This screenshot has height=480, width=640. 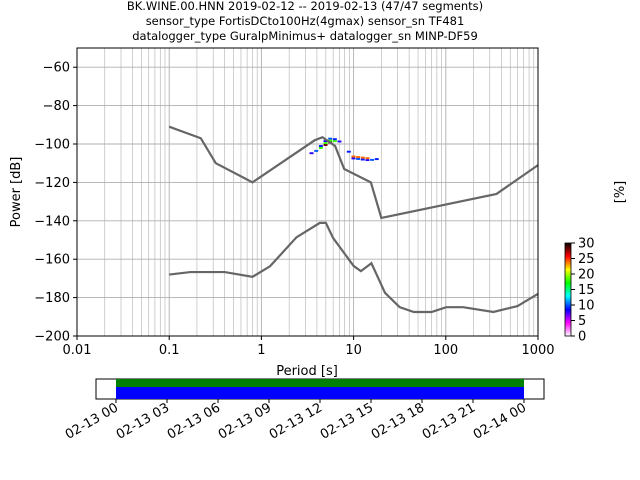 I want to click on low-noise-model-line, so click(x=354, y=267).